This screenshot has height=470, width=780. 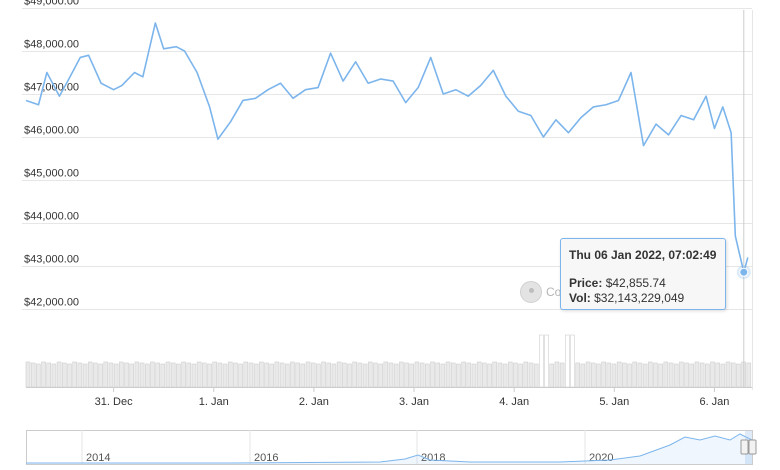 What do you see at coordinates (514, 402) in the screenshot?
I see `x-tick-label: 4. Jan` at bounding box center [514, 402].